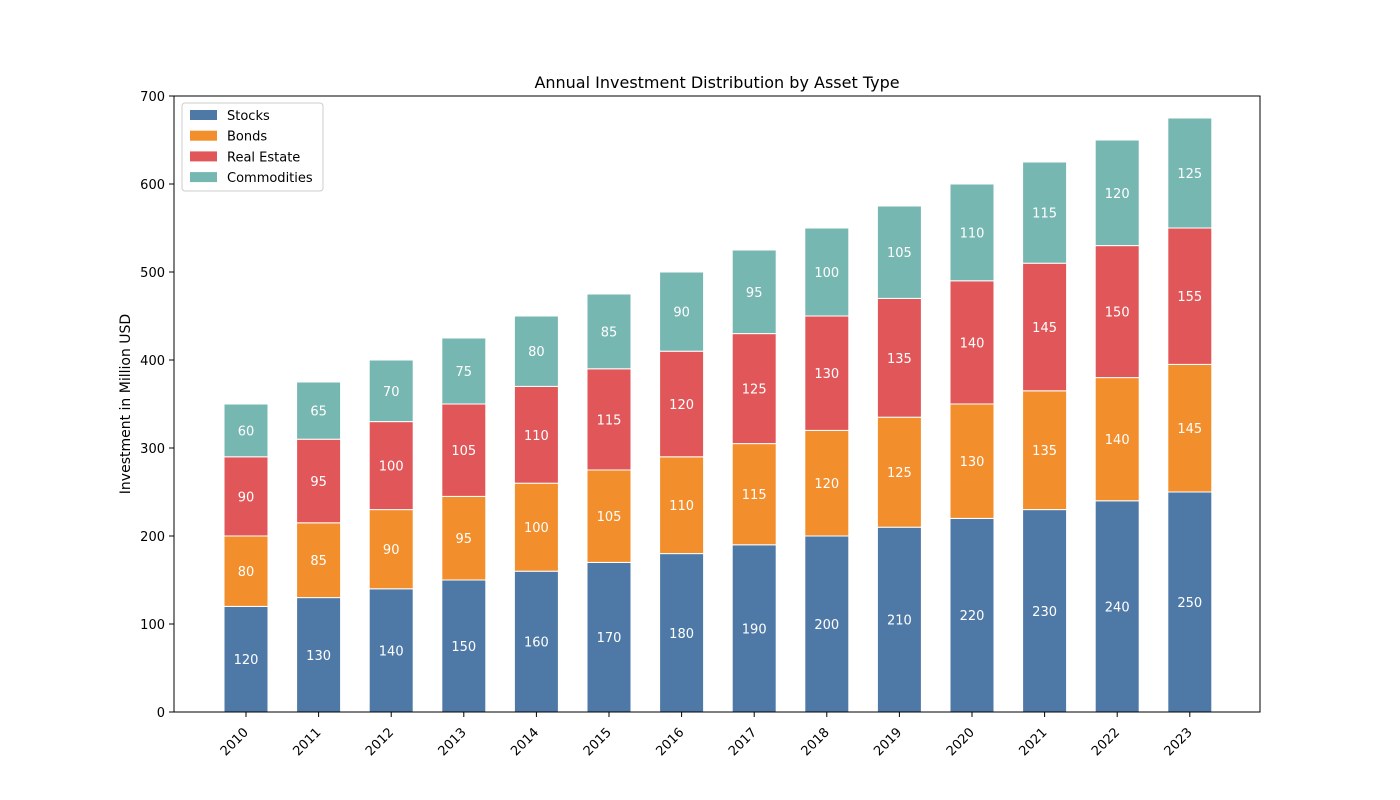  What do you see at coordinates (235, 742) in the screenshot?
I see `x-tick-label: 2010` at bounding box center [235, 742].